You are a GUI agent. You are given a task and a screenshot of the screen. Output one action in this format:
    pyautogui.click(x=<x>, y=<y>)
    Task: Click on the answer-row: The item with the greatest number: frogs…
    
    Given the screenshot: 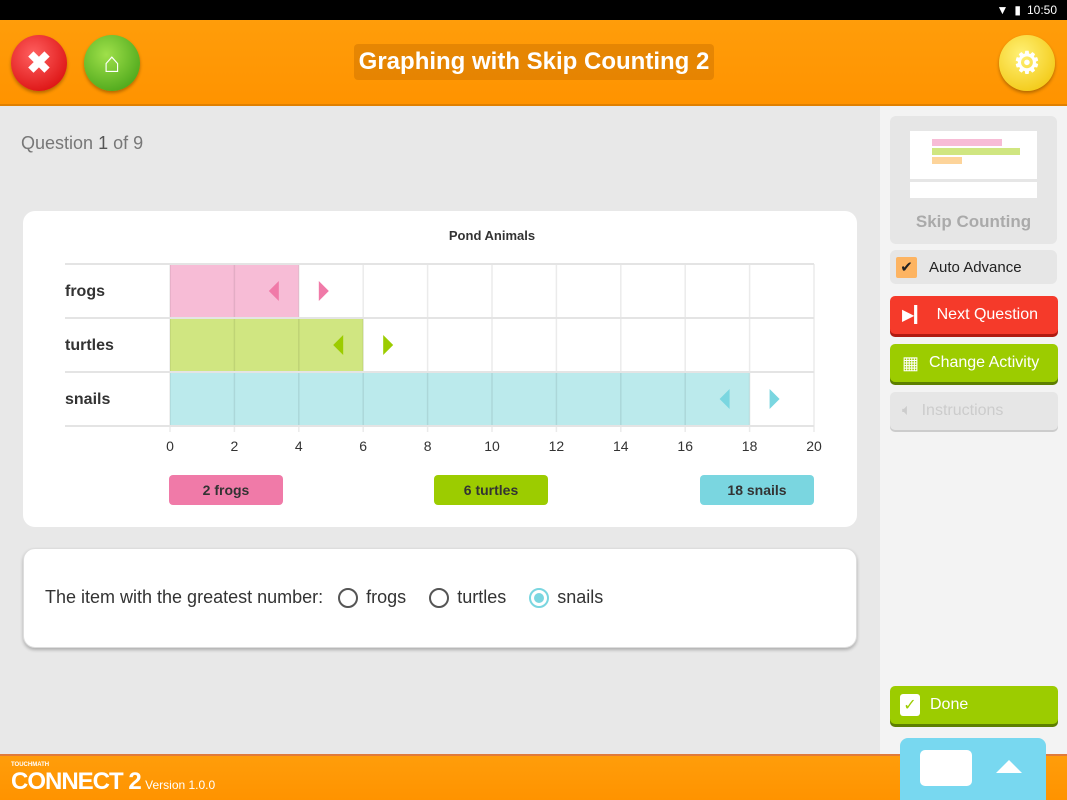 What is the action you would take?
    pyautogui.click(x=324, y=598)
    